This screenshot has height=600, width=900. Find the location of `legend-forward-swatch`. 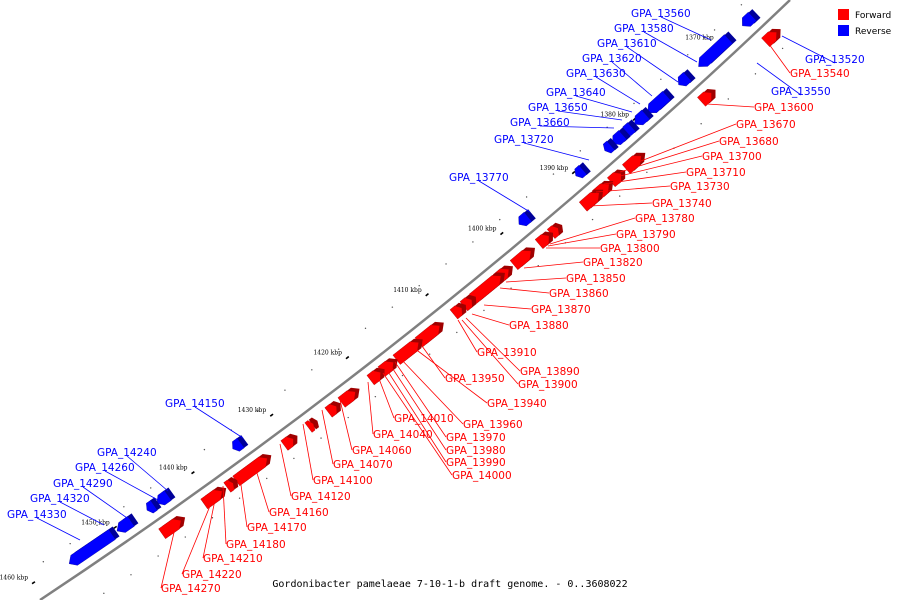

legend-forward-swatch is located at coordinates (843, 14).